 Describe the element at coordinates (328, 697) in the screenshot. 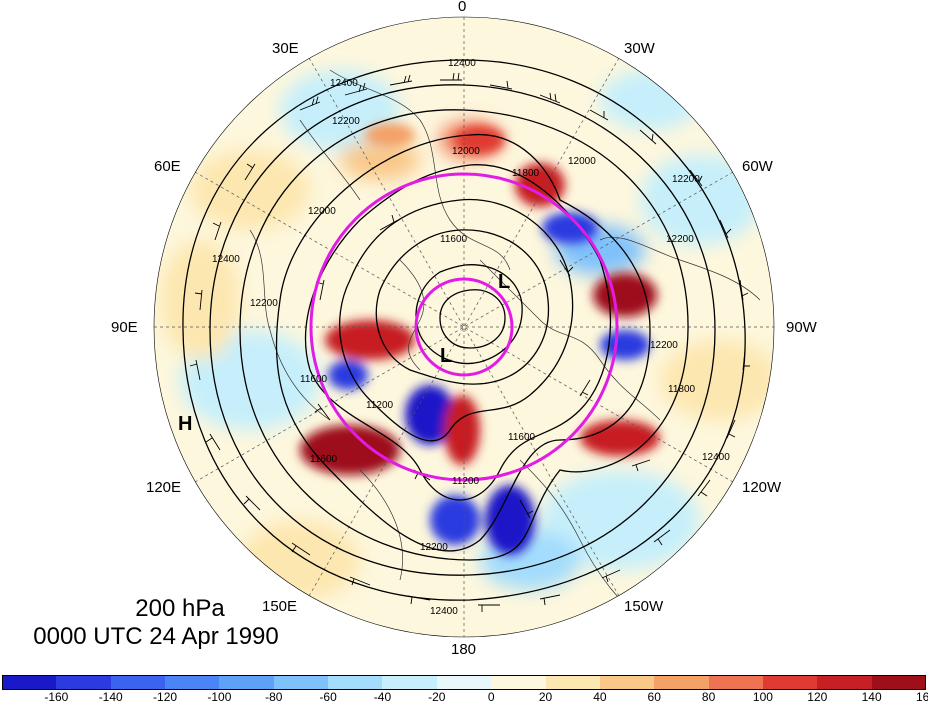

I see `colorbar-tick-label: -60` at that location.